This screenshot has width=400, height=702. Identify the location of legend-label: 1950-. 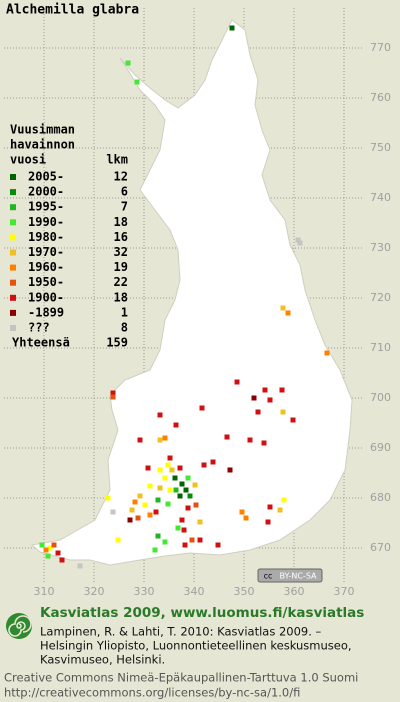
(46, 282).